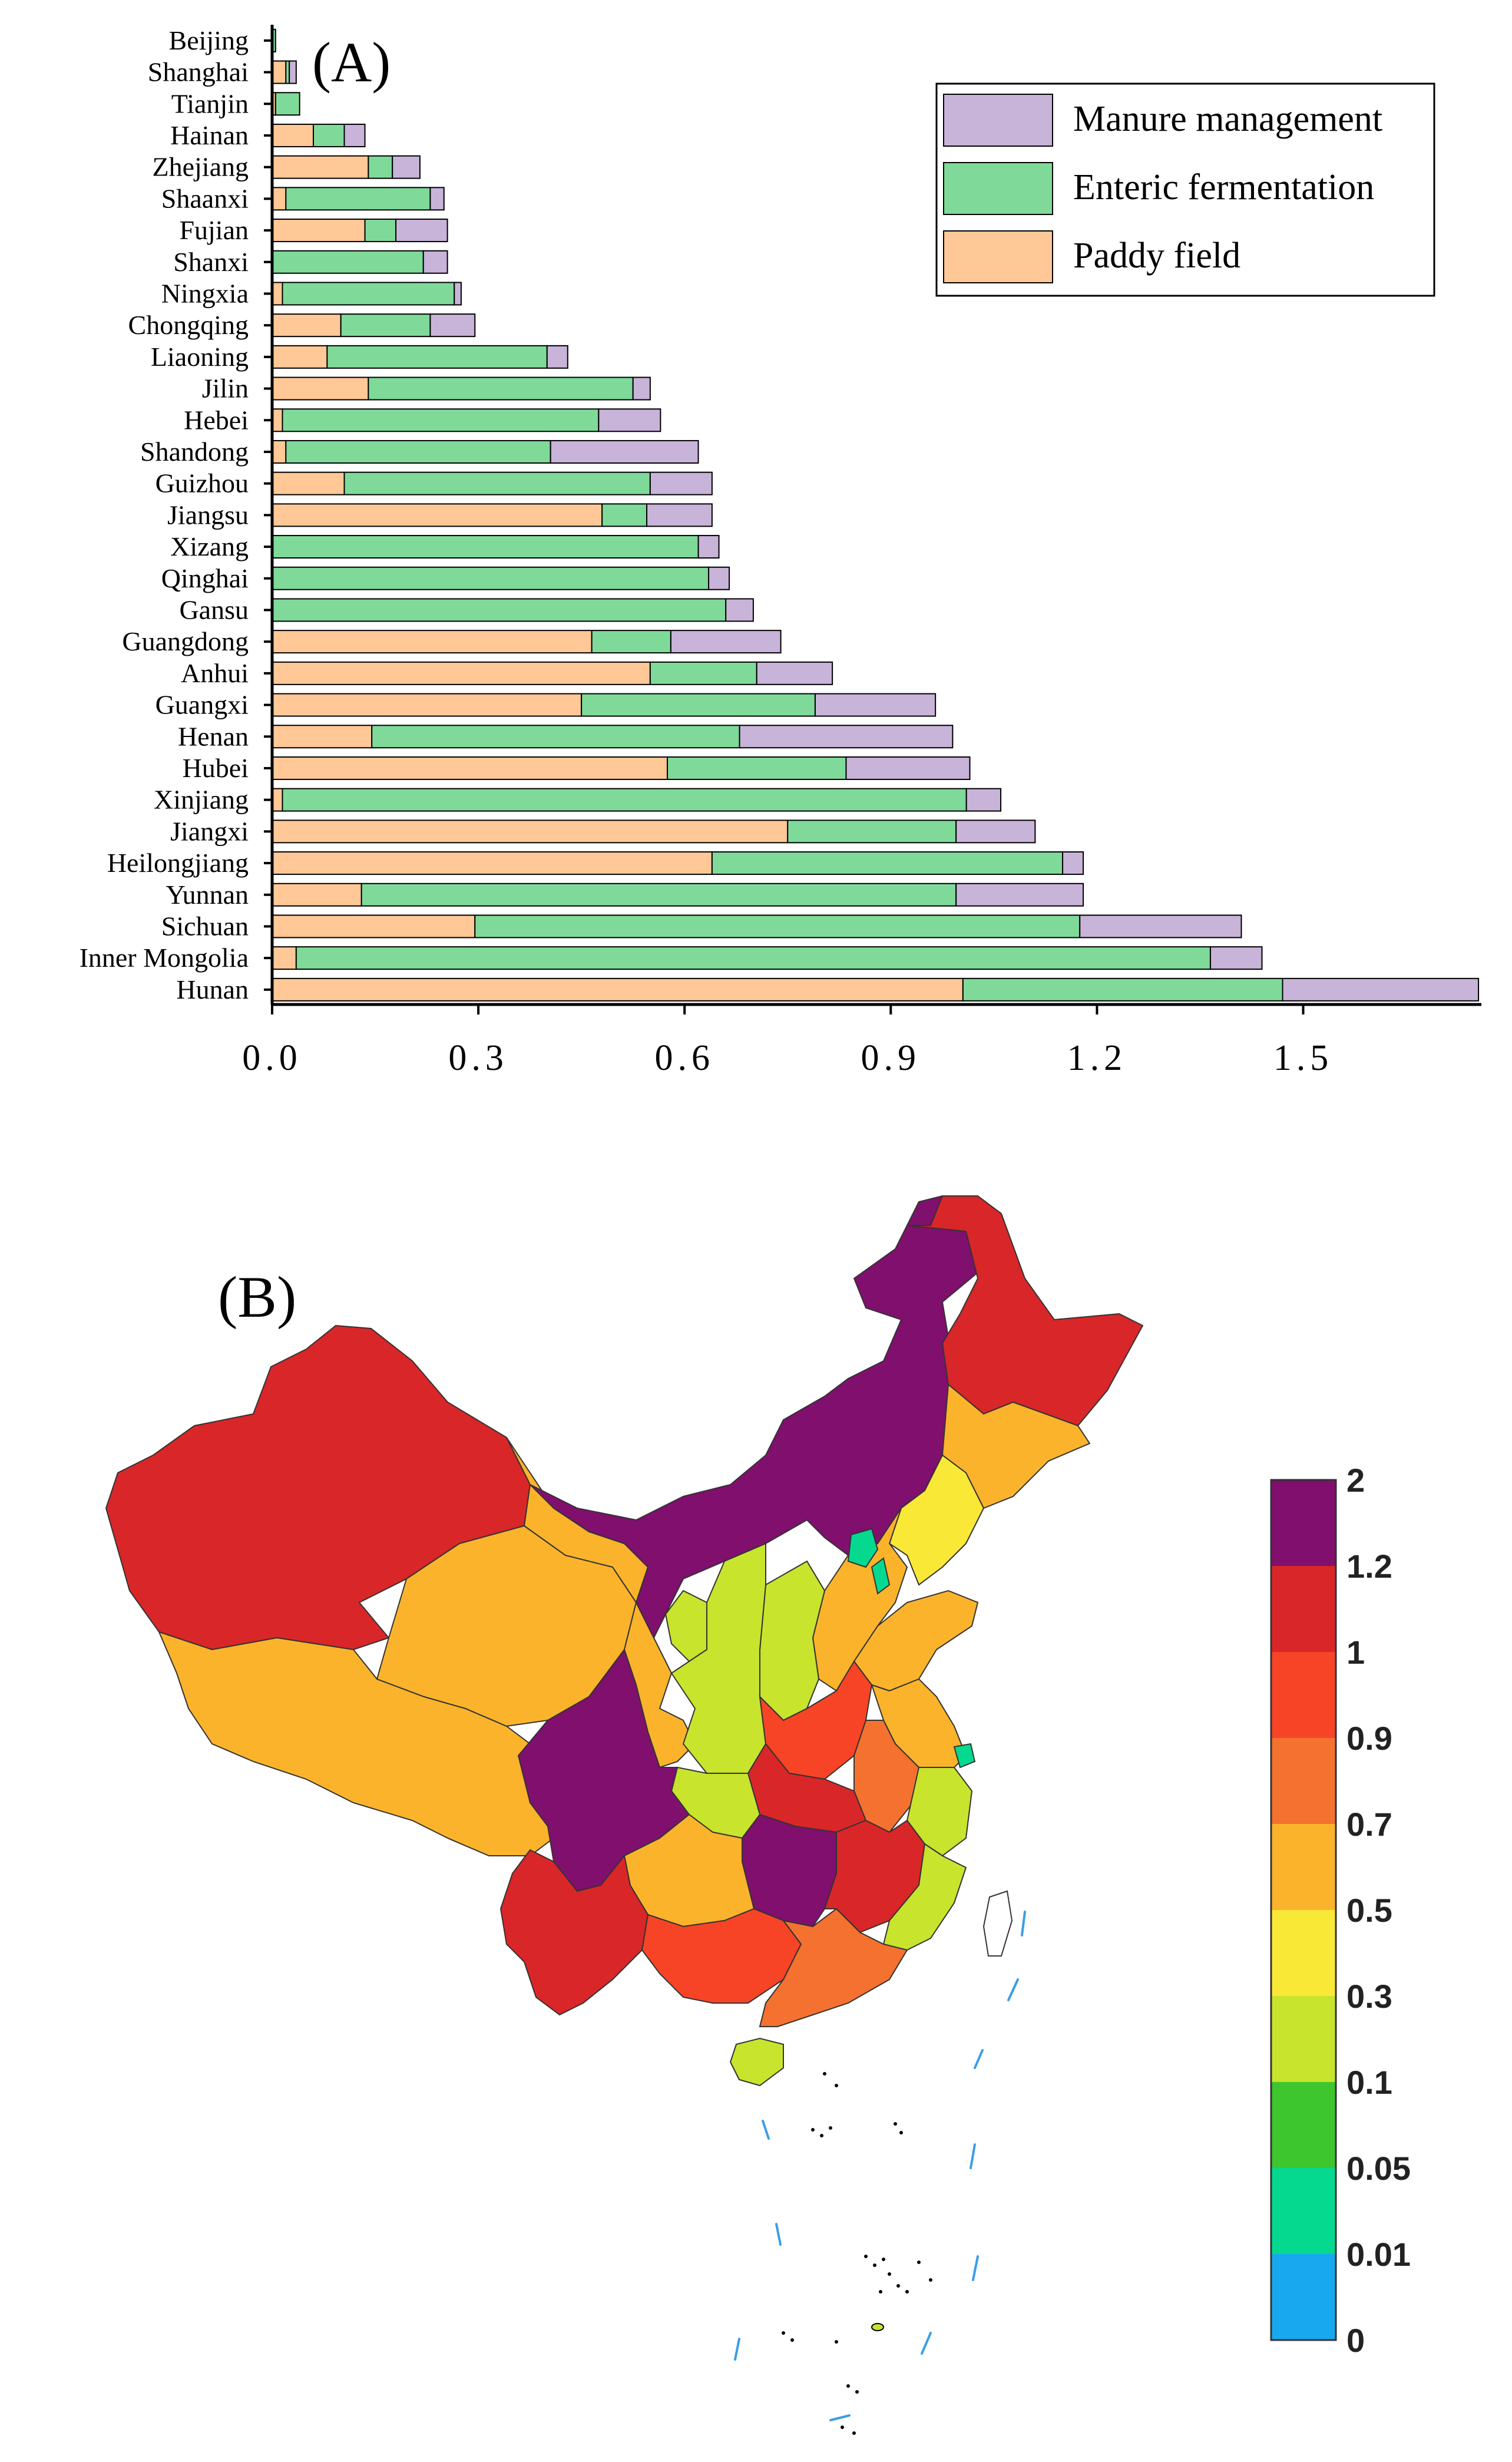  Describe the element at coordinates (205, 578) in the screenshot. I see `category-label-qinghai: Qinghai` at that location.